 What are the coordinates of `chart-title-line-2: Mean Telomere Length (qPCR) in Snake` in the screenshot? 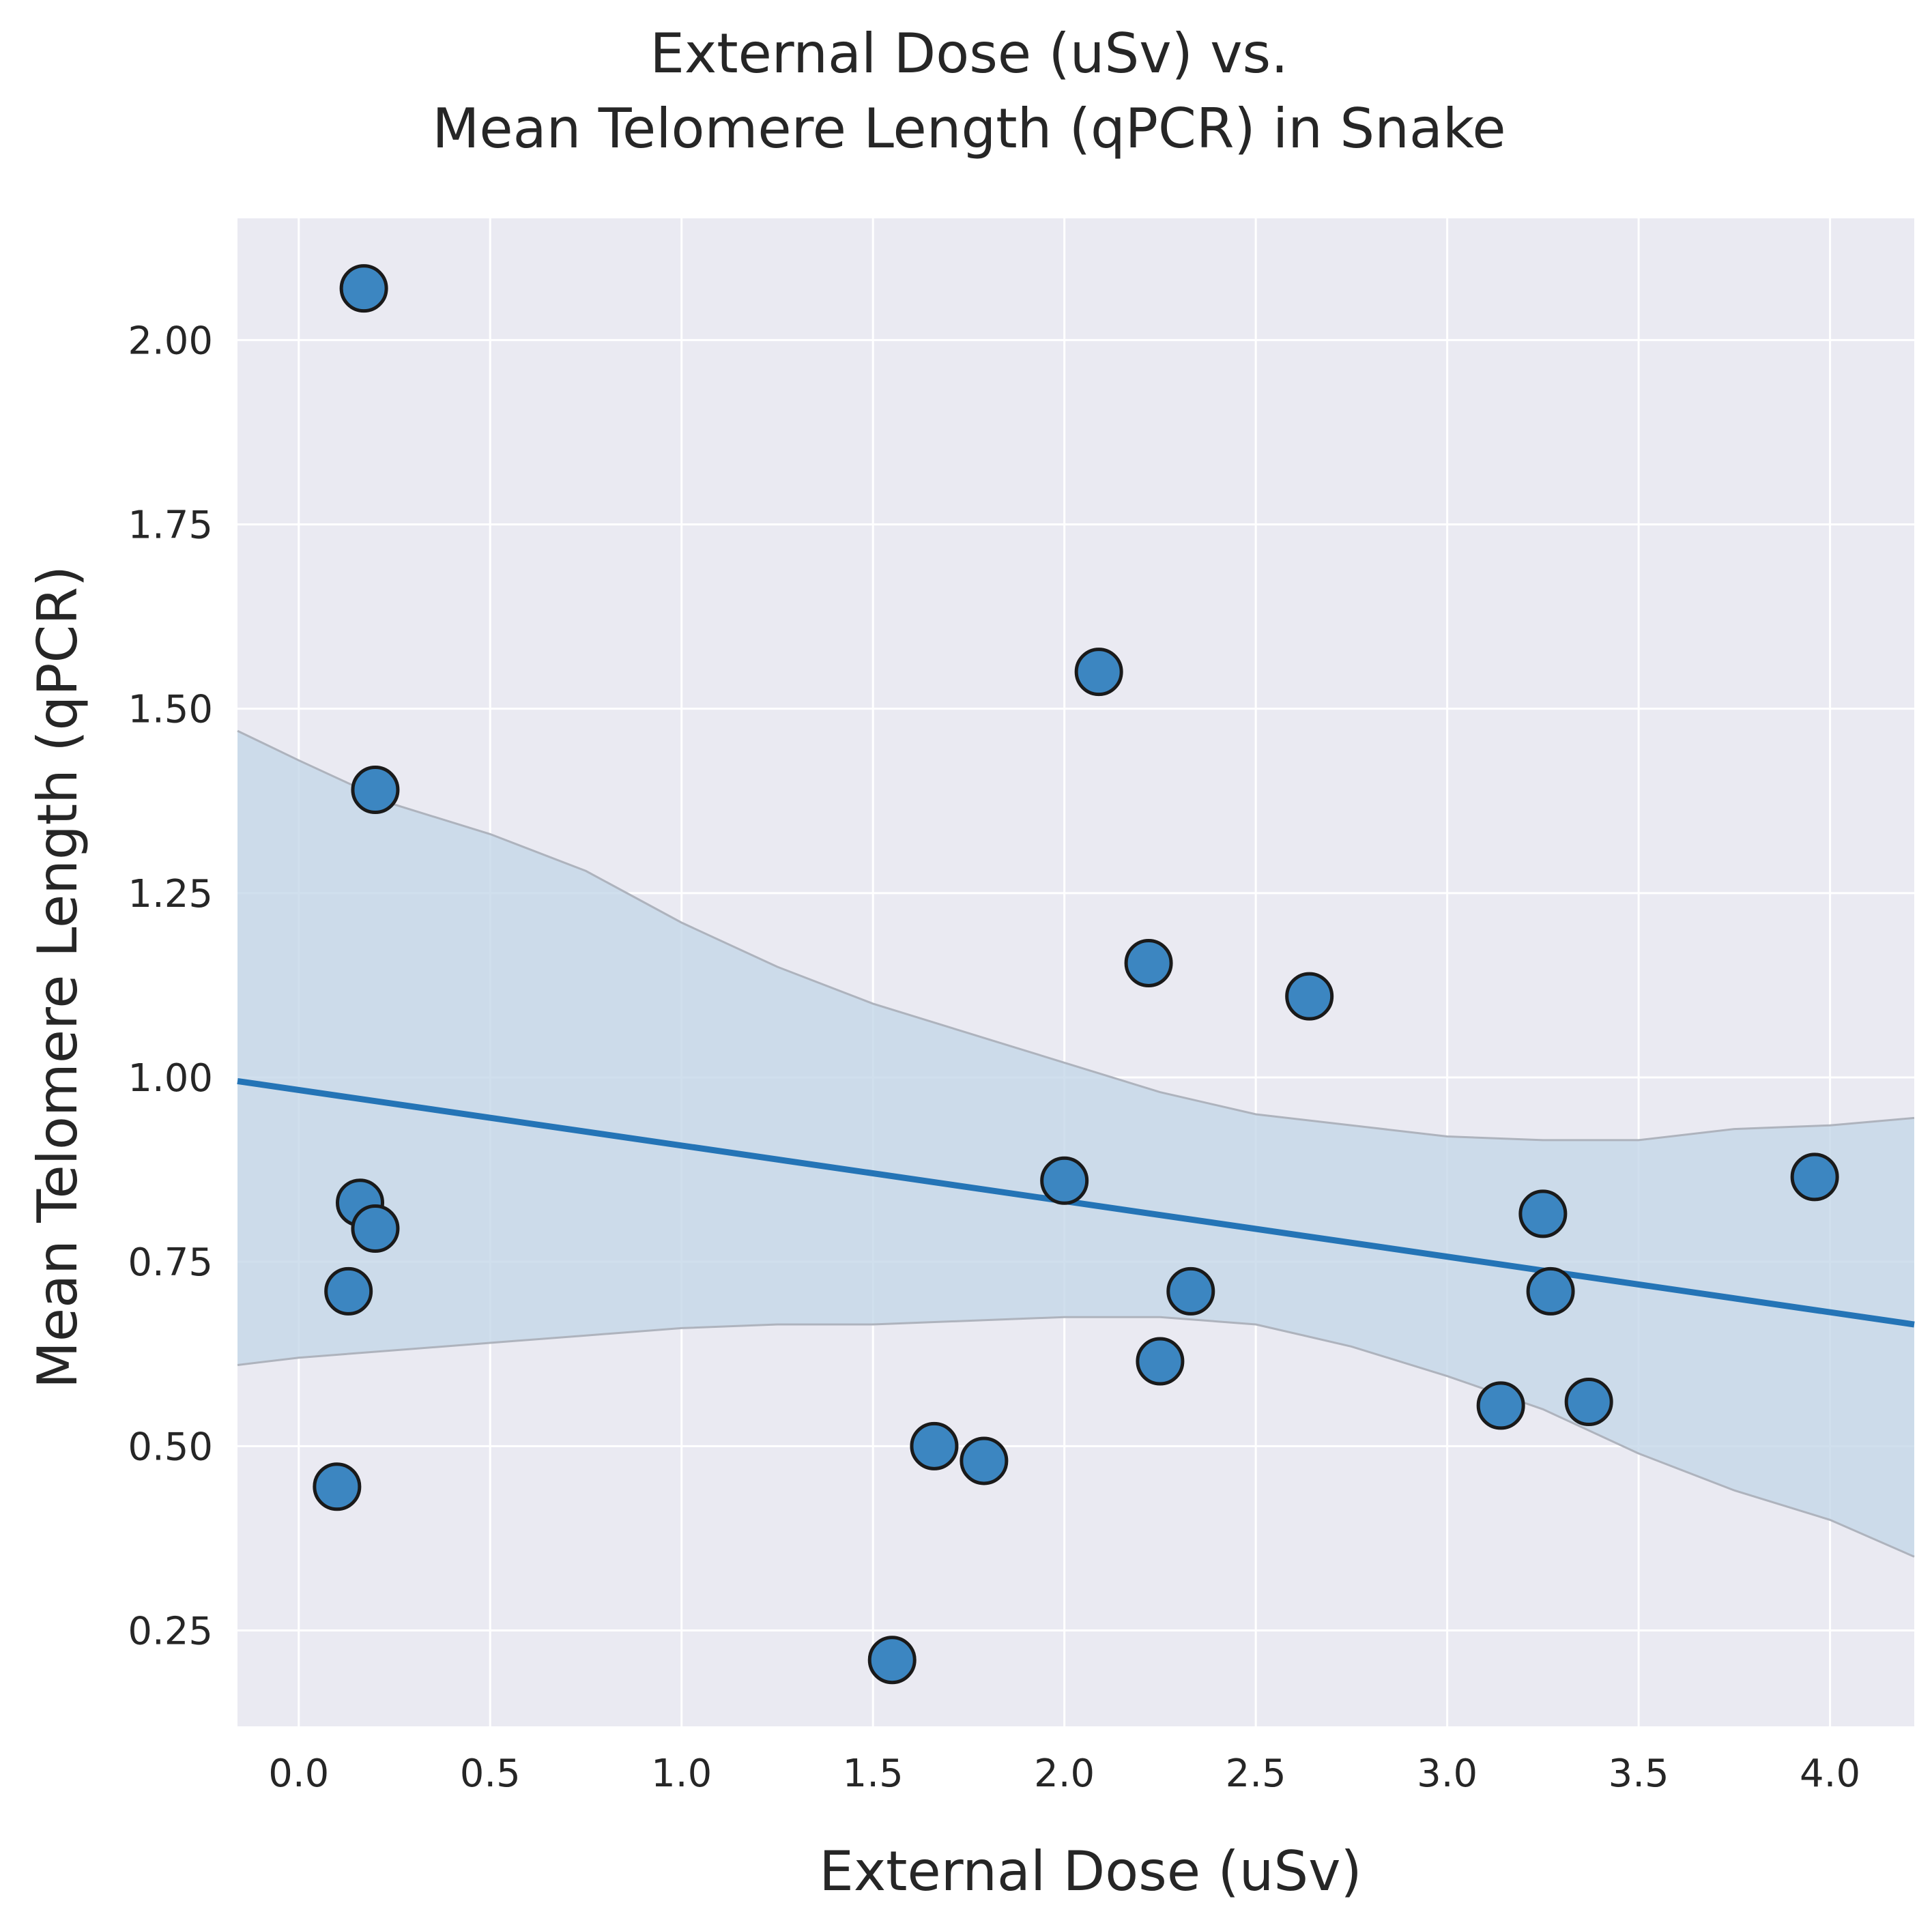 It's located at (968, 128).